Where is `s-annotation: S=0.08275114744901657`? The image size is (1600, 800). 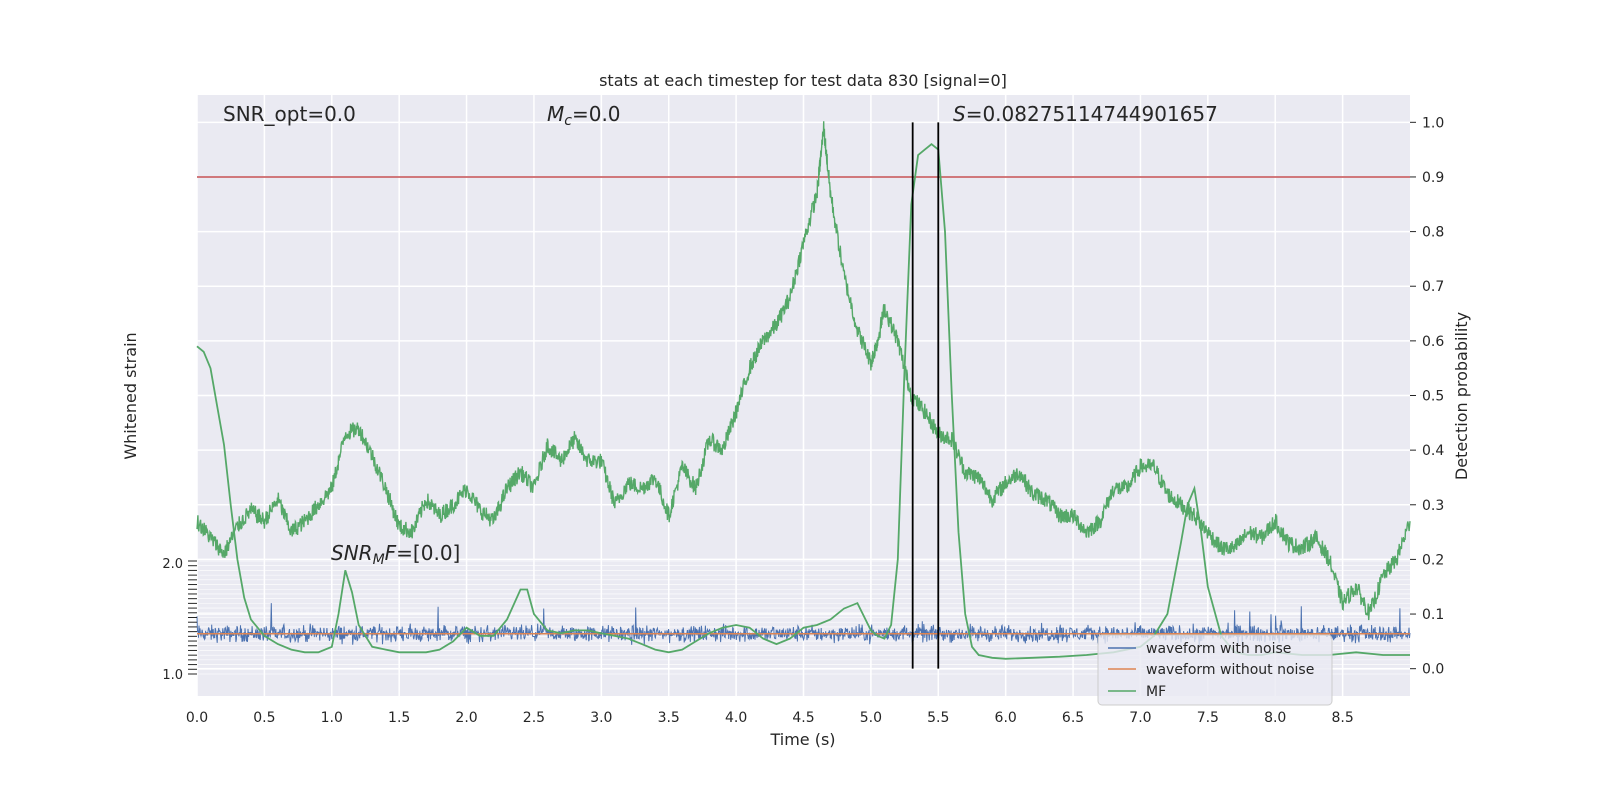
s-annotation: S=0.08275114744901657 is located at coordinates (1085, 114).